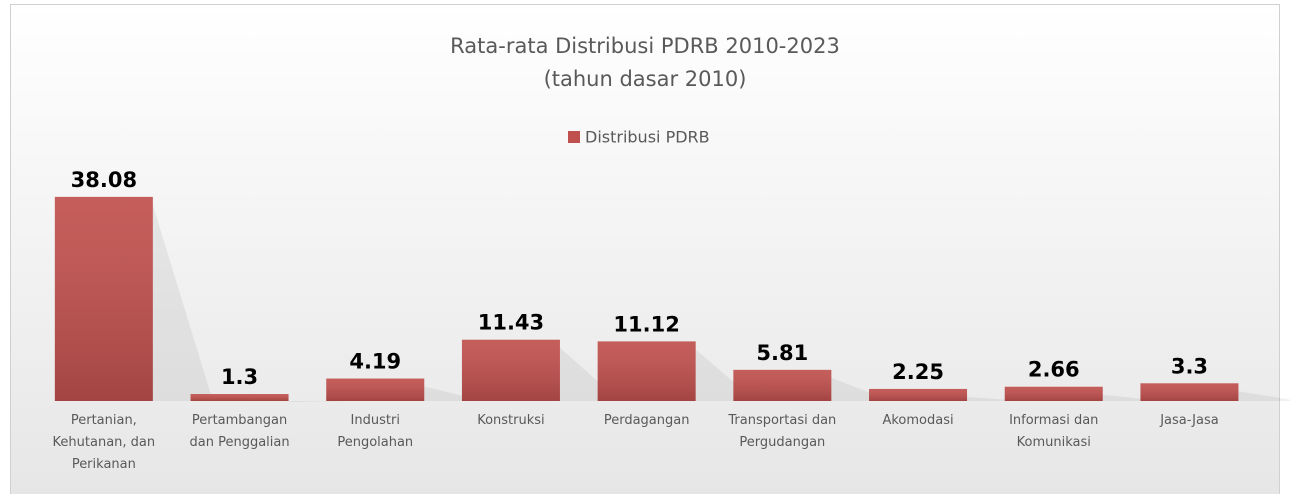  Describe the element at coordinates (1189, 420) in the screenshot. I see `x-tick-label: Jasa-Jasa` at that location.